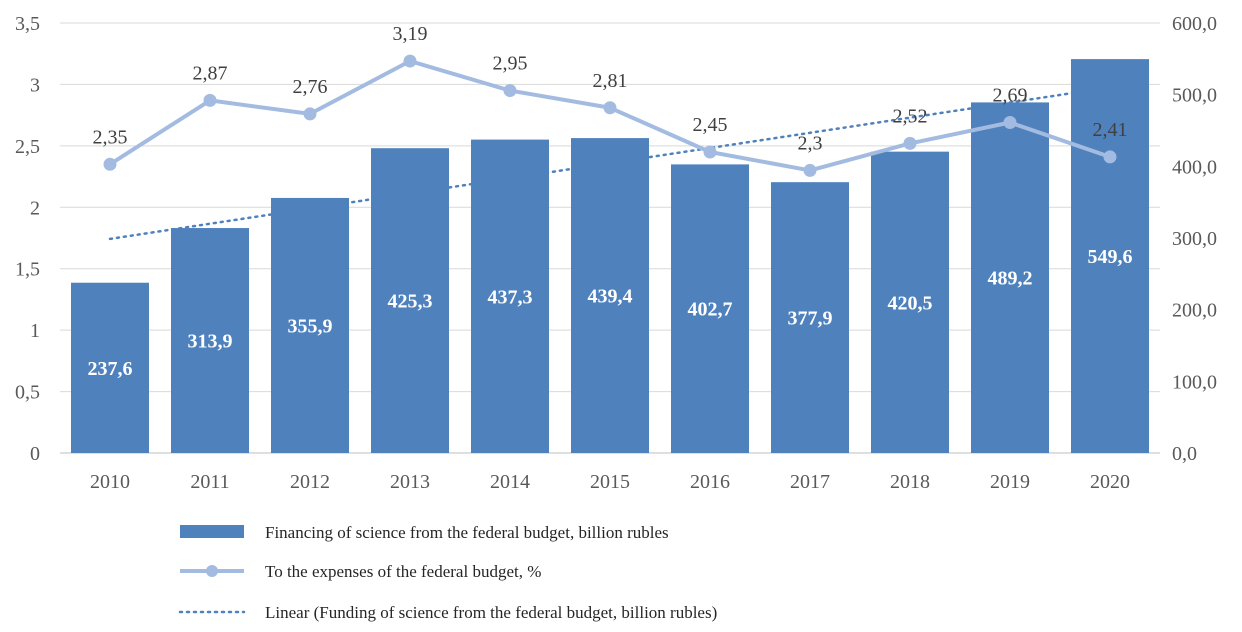  Describe the element at coordinates (1194, 167) in the screenshot. I see `y-right-tick-label: 400,0` at that location.